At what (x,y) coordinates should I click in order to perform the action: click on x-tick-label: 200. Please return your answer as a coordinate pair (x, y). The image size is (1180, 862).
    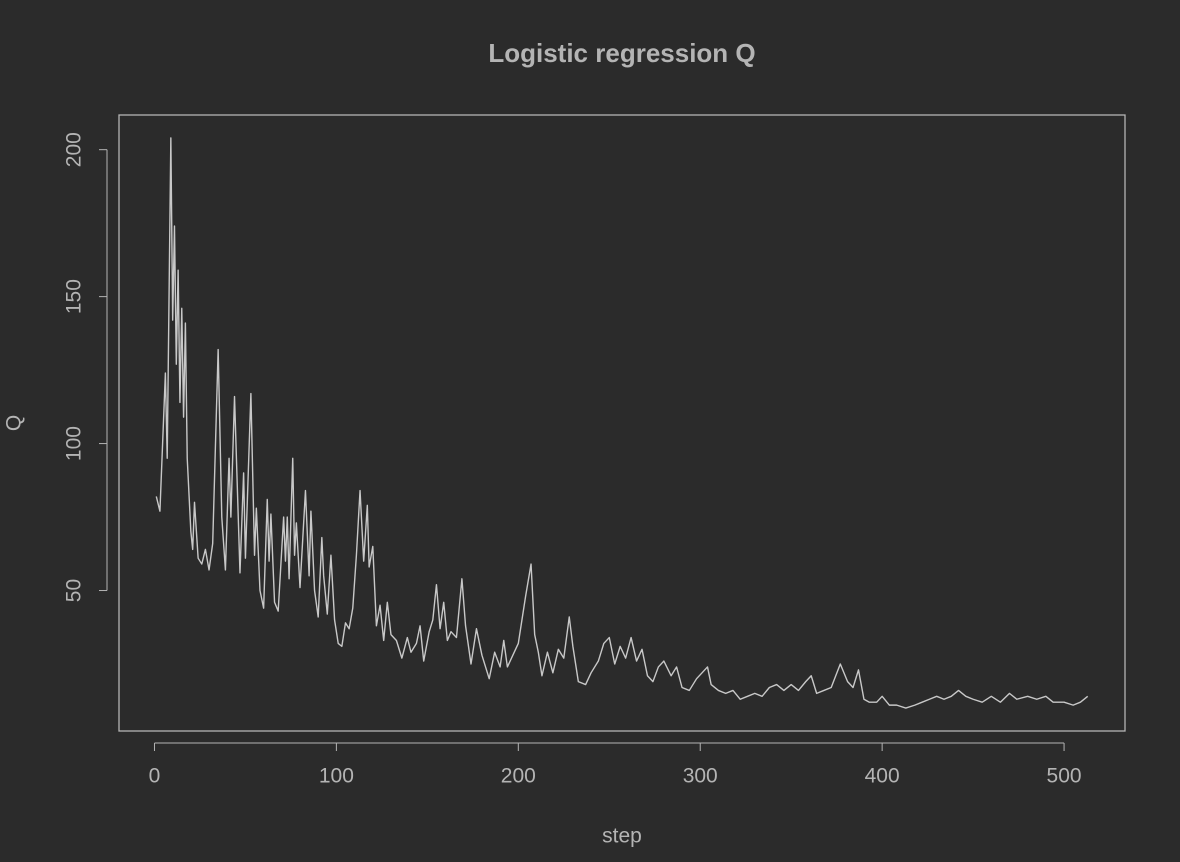
    Looking at the image, I should click on (518, 776).